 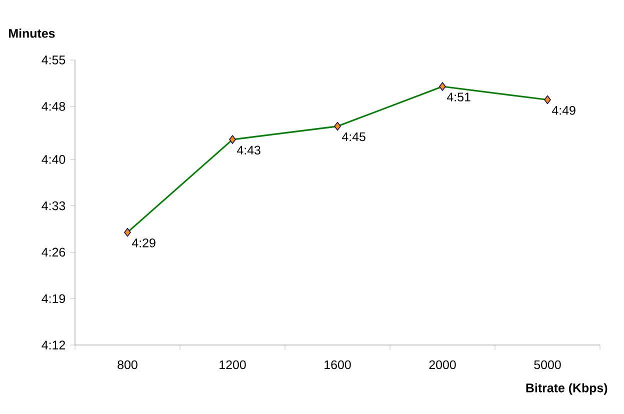 I want to click on x-tick-label: 5000, so click(x=547, y=365).